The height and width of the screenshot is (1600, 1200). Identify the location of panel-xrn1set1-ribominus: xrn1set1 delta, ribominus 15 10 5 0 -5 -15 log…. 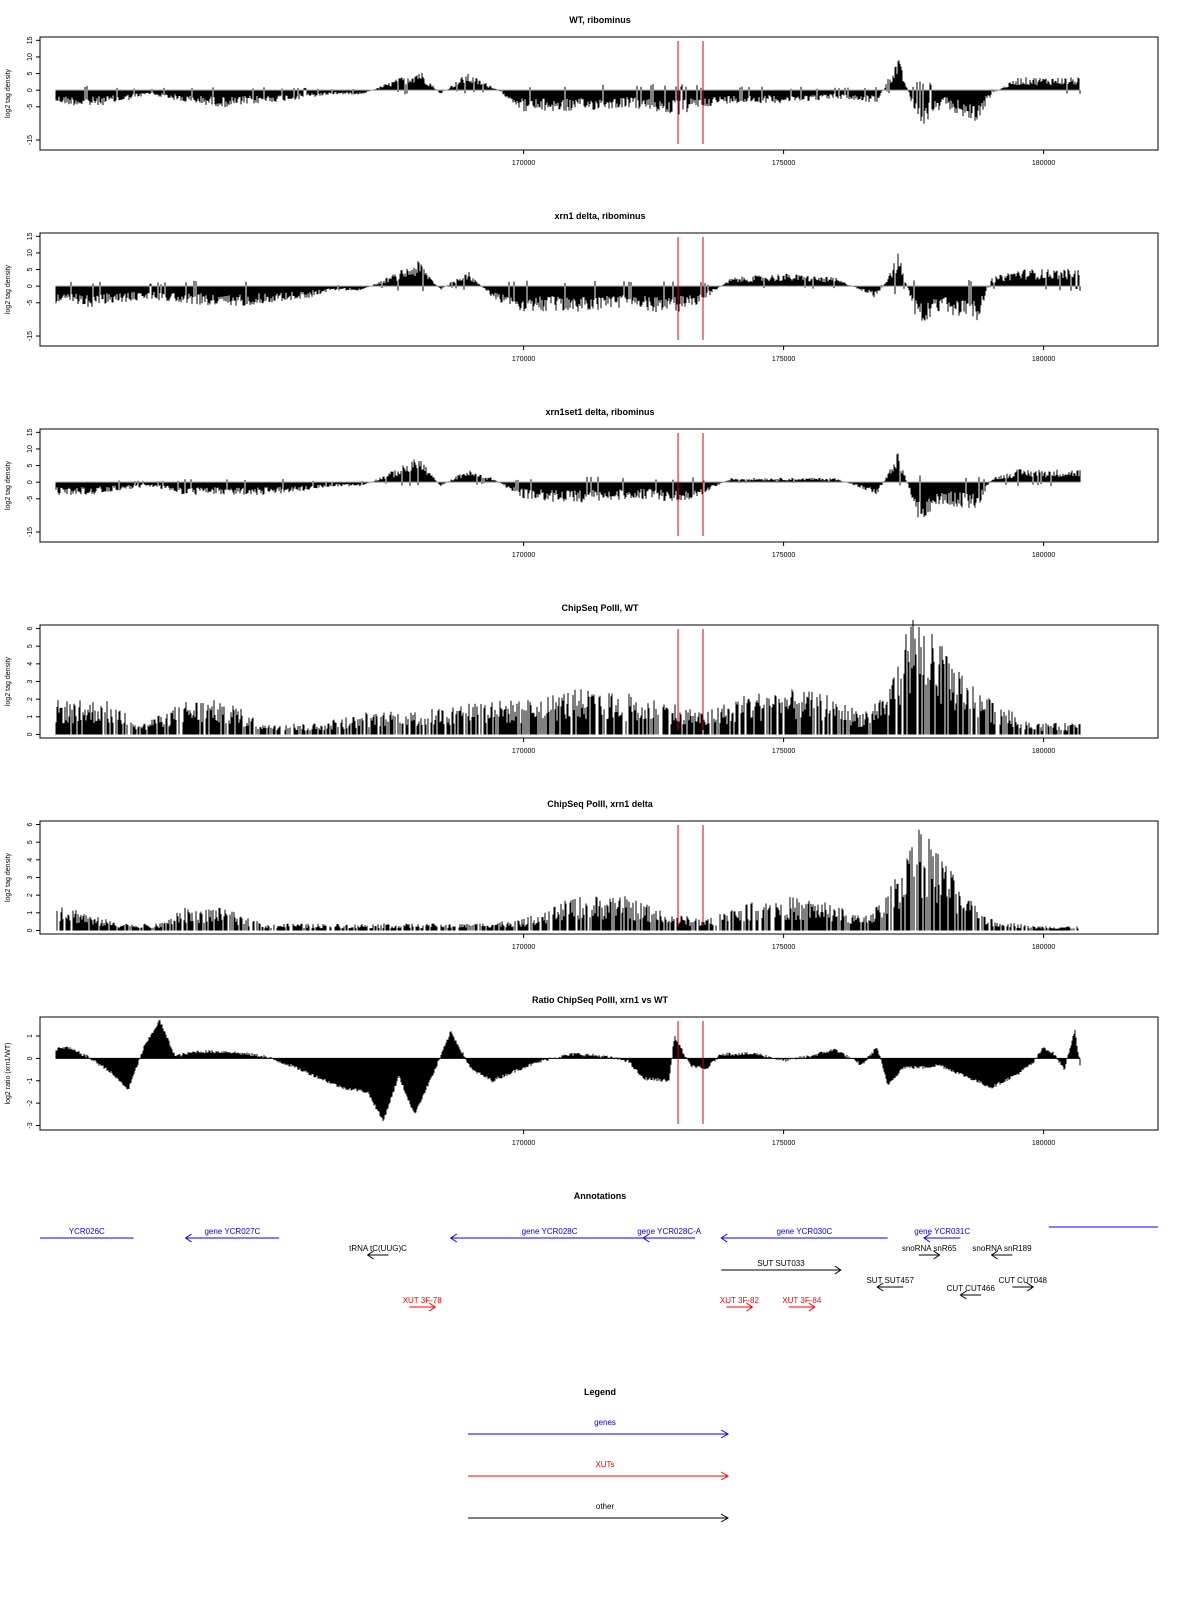
(600, 490).